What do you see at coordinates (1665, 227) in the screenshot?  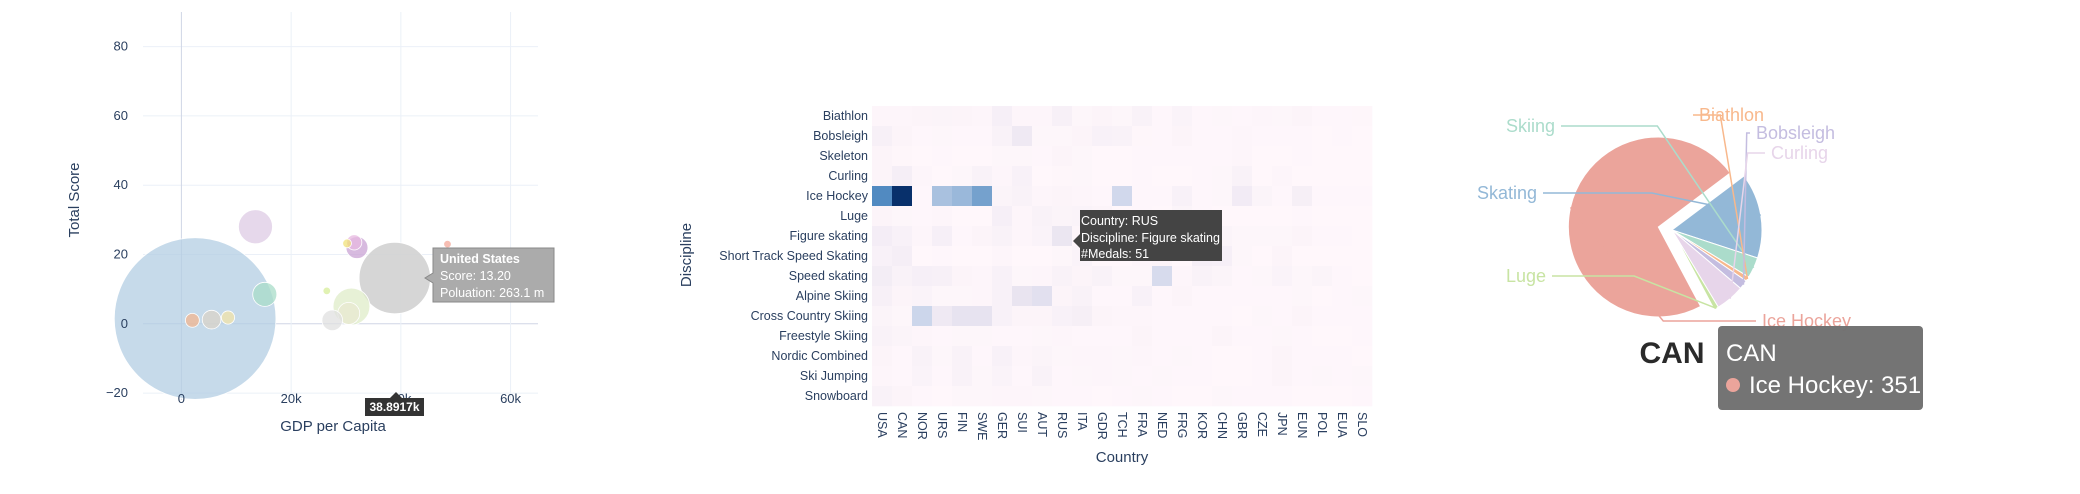 I see `pie-slices` at bounding box center [1665, 227].